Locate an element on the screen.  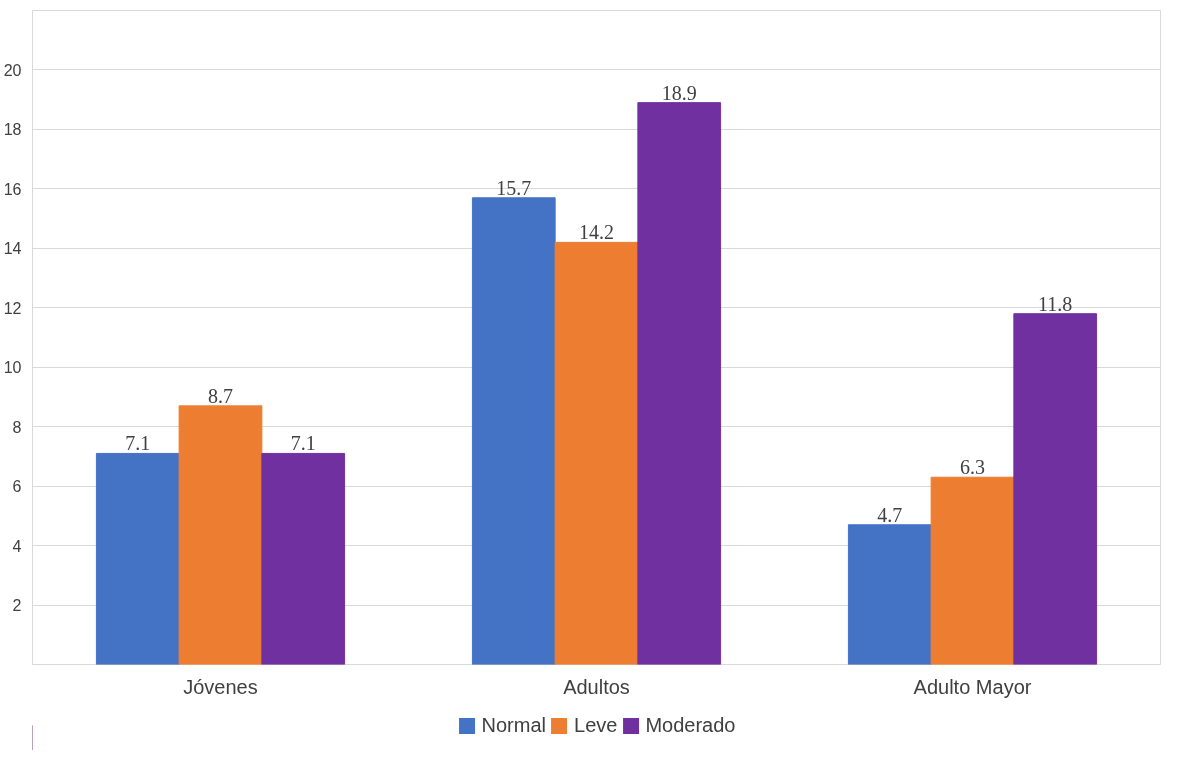
data-label: 14.2 is located at coordinates (596, 232).